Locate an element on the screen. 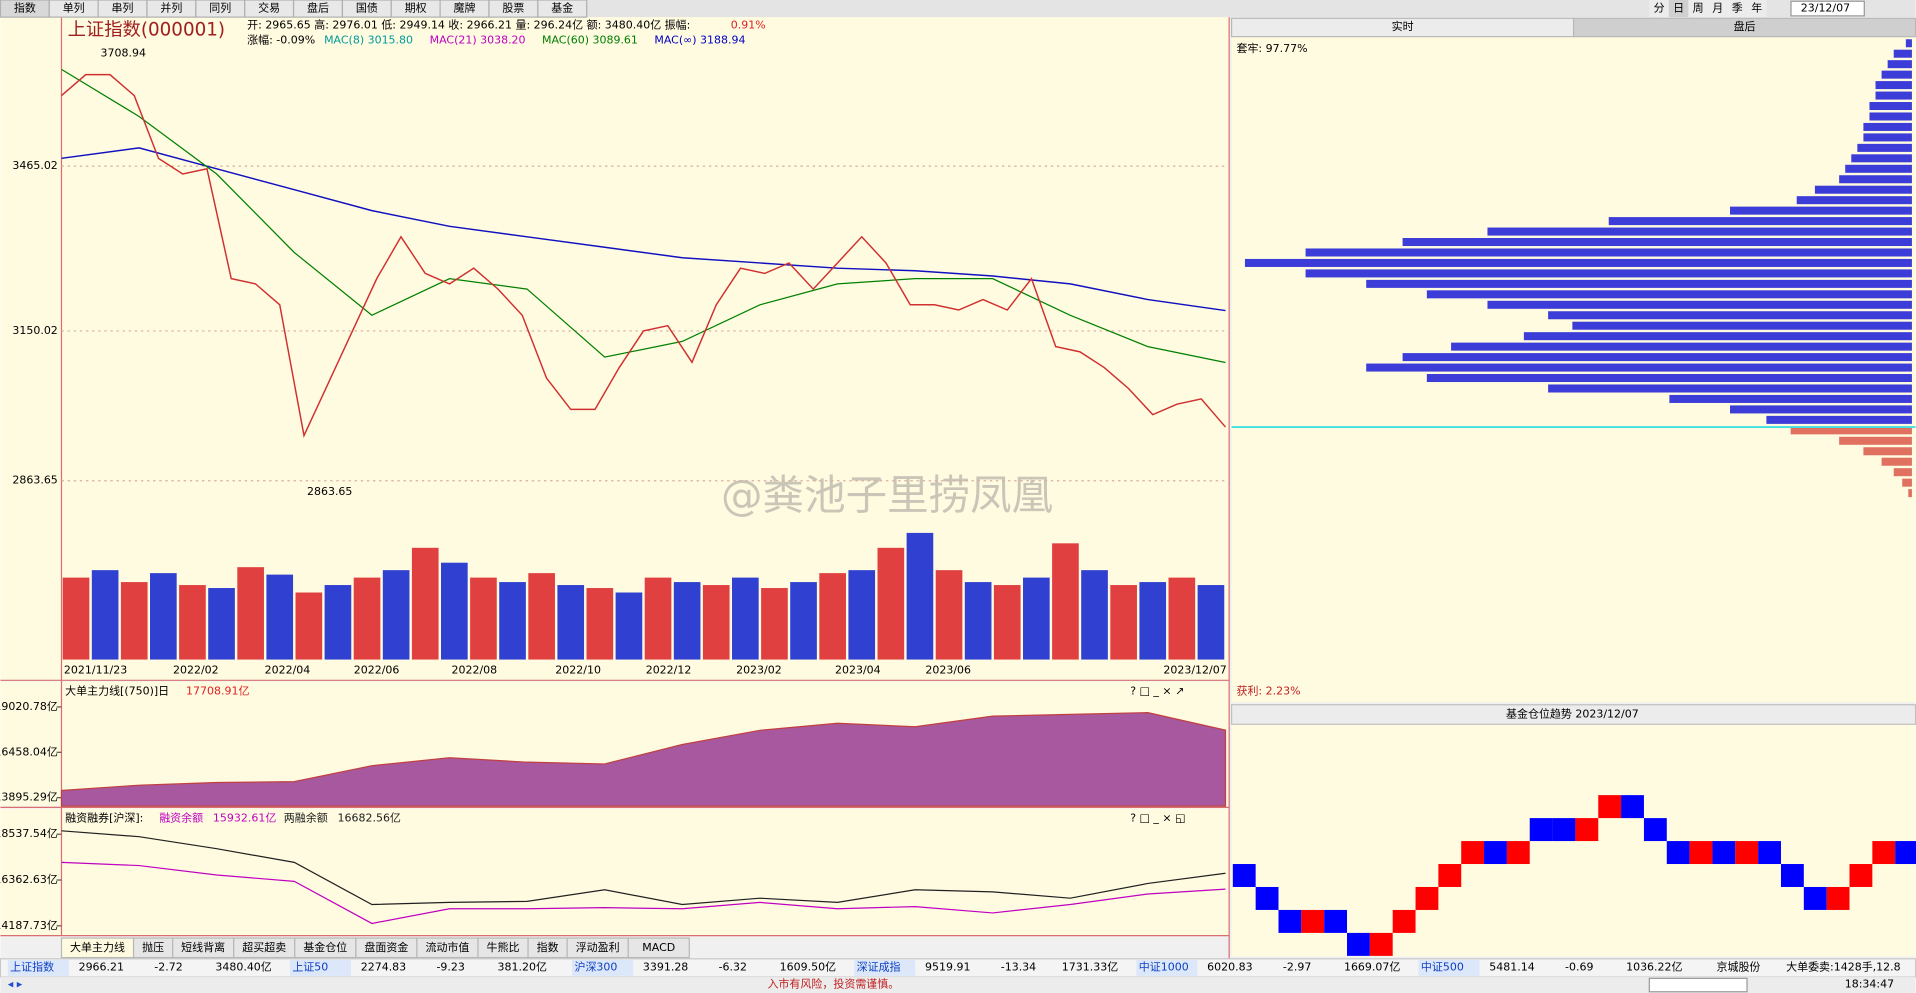  bottom-tab-label: 短线背离 is located at coordinates (203, 947).